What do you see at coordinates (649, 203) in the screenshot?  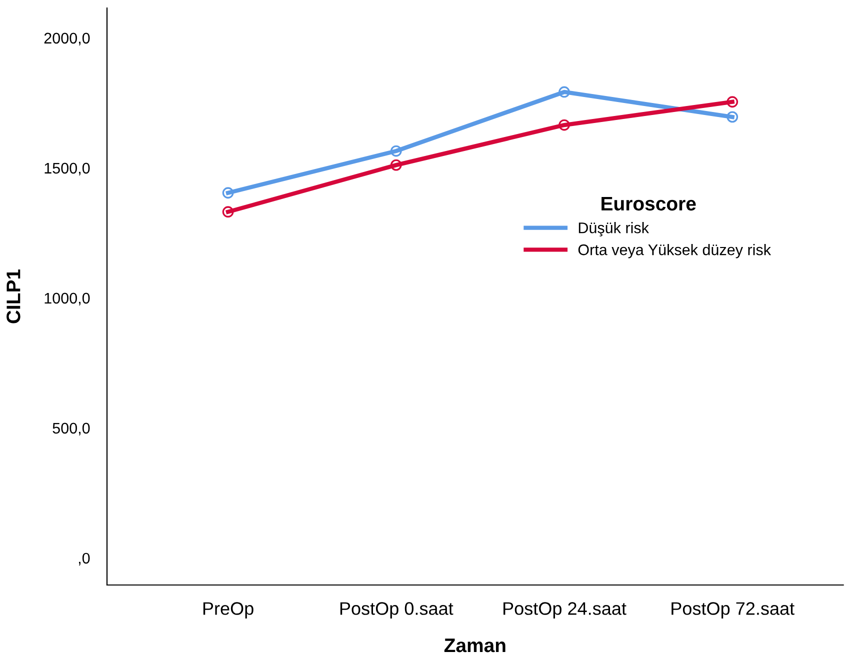 I see `legend-title: Euroscore` at bounding box center [649, 203].